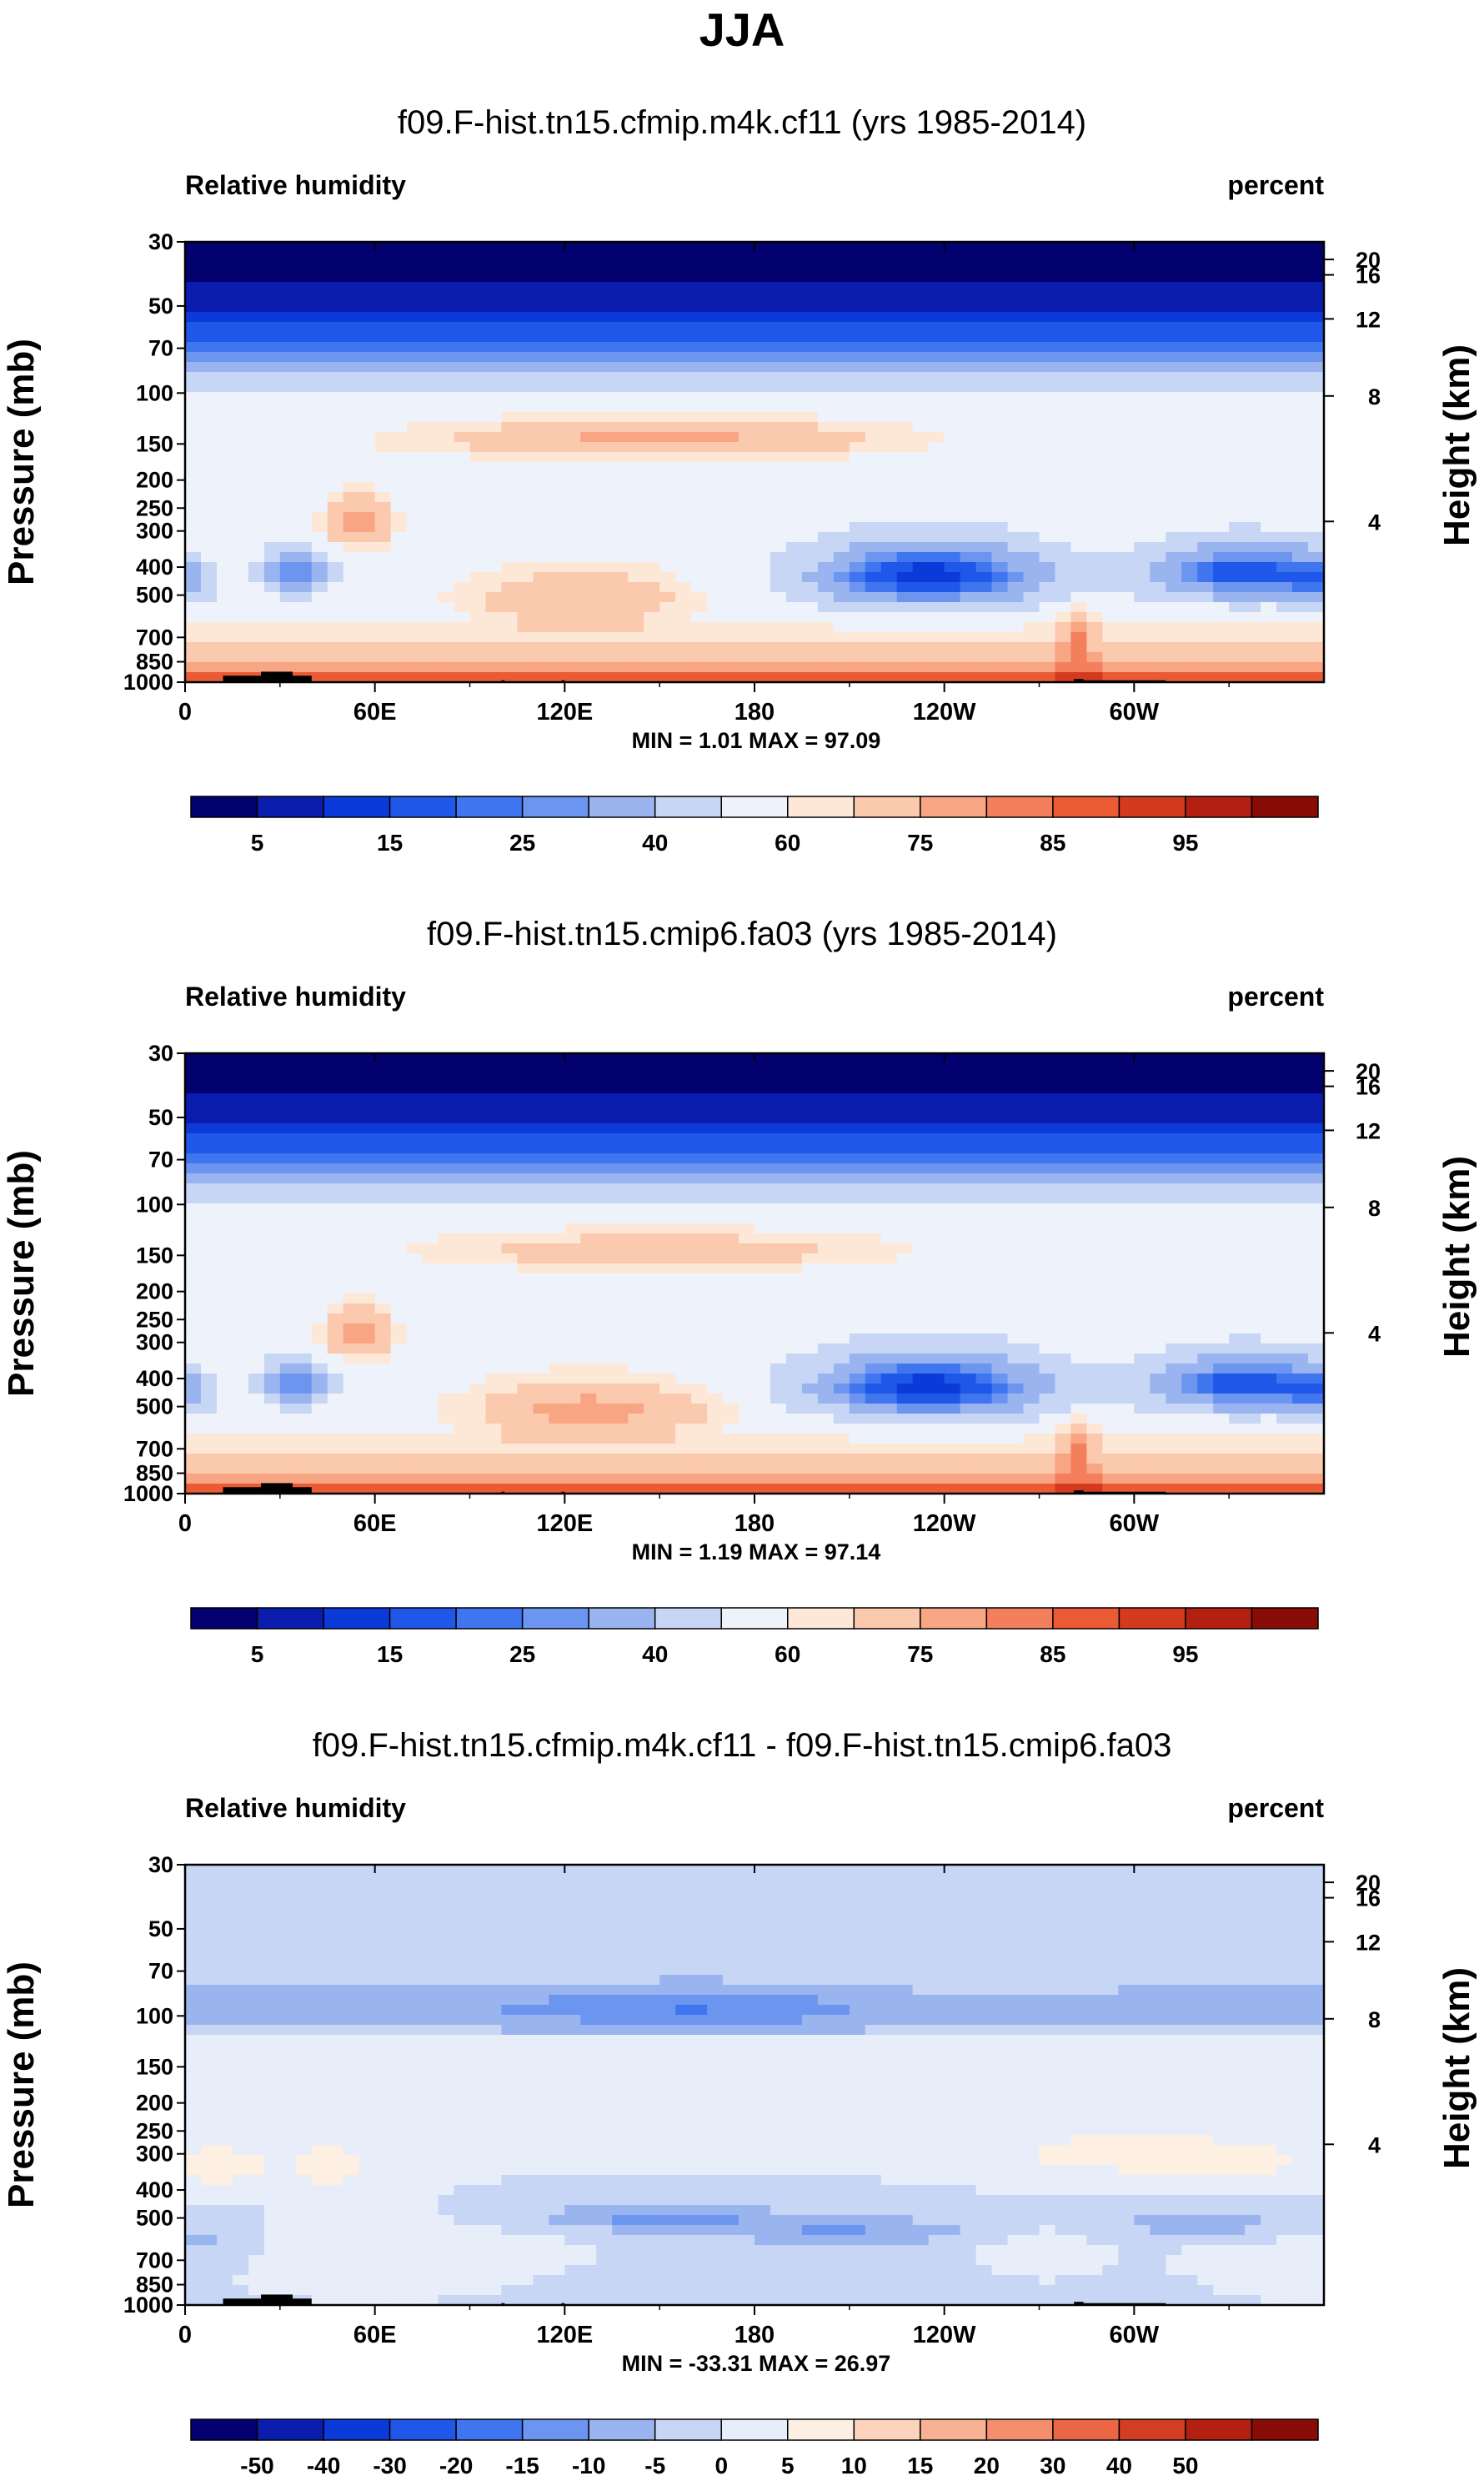  Describe the element at coordinates (224, 807) in the screenshot. I see `colorbar-box` at that location.